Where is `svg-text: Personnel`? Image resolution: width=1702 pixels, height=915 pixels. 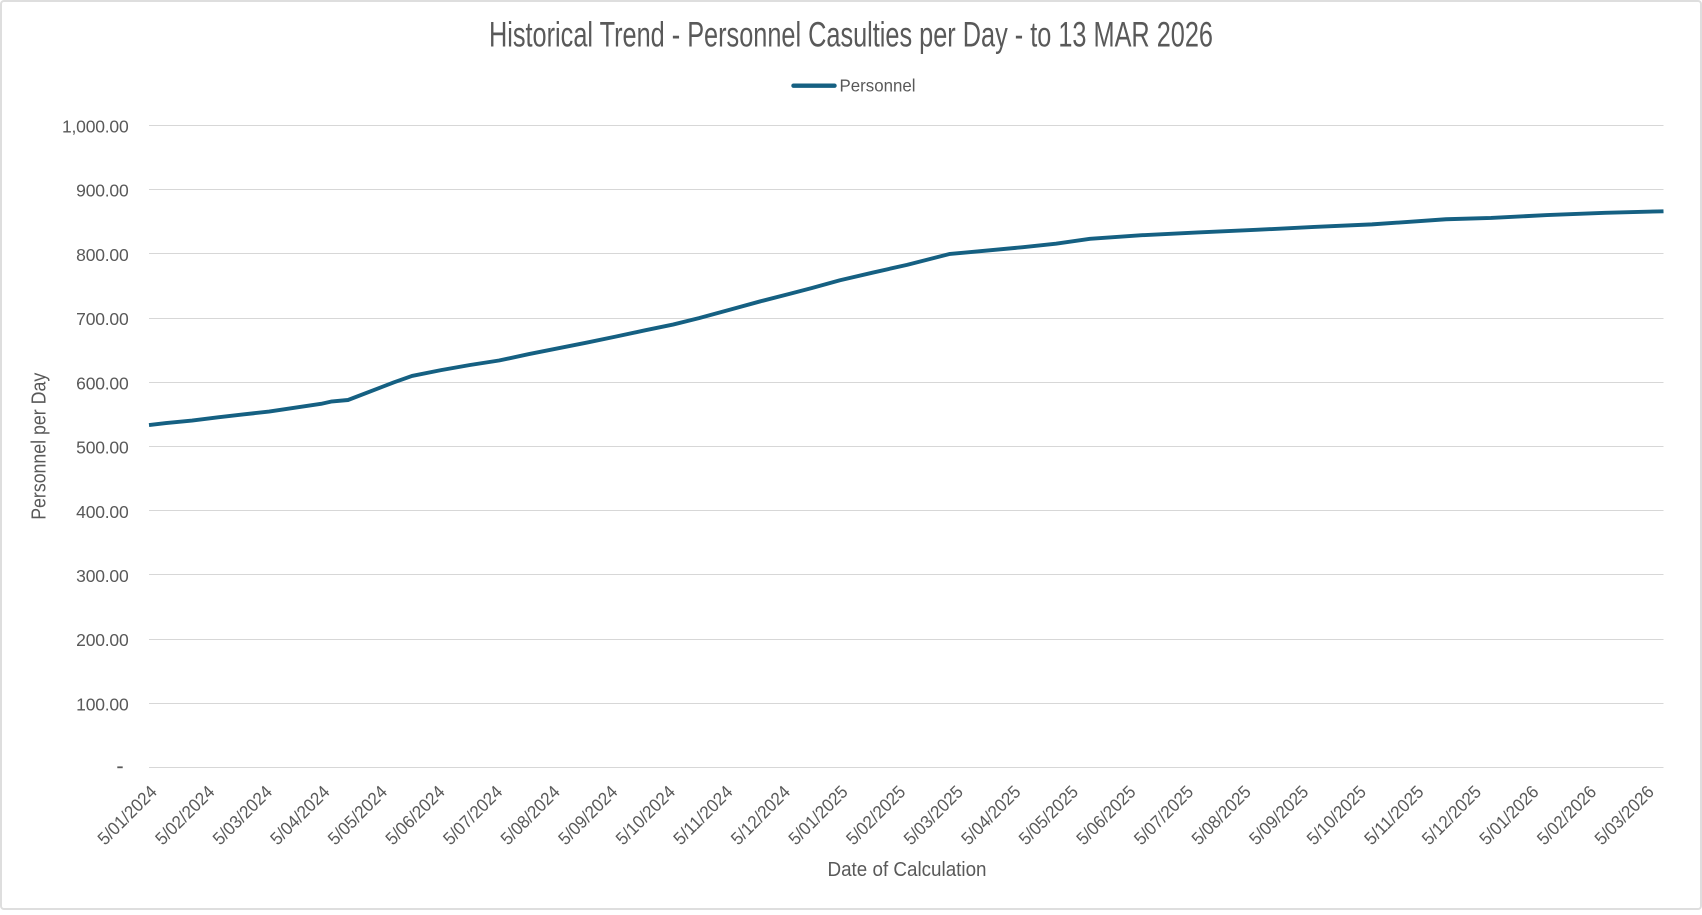
svg-text: Personnel is located at coordinates (878, 85).